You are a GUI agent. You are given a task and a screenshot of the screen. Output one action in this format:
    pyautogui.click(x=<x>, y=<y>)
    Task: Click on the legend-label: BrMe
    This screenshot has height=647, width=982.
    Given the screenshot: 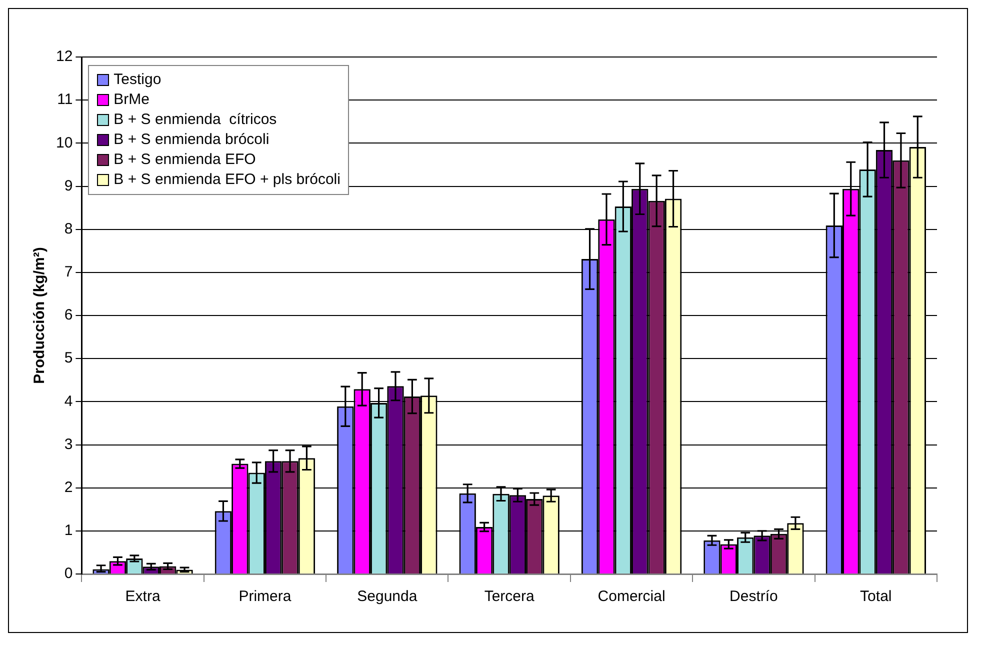 What is the action you would take?
    pyautogui.click(x=132, y=100)
    